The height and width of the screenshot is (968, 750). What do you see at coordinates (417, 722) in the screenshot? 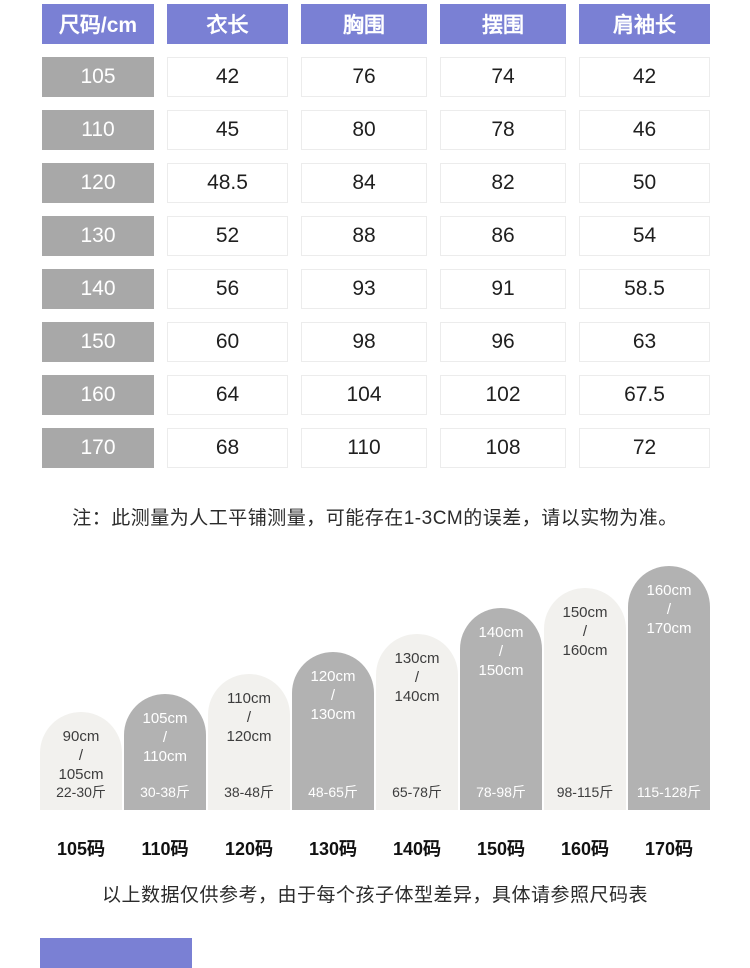
I see `chart-bar-140: 130cm / 140cm 65-78斤` at bounding box center [417, 722].